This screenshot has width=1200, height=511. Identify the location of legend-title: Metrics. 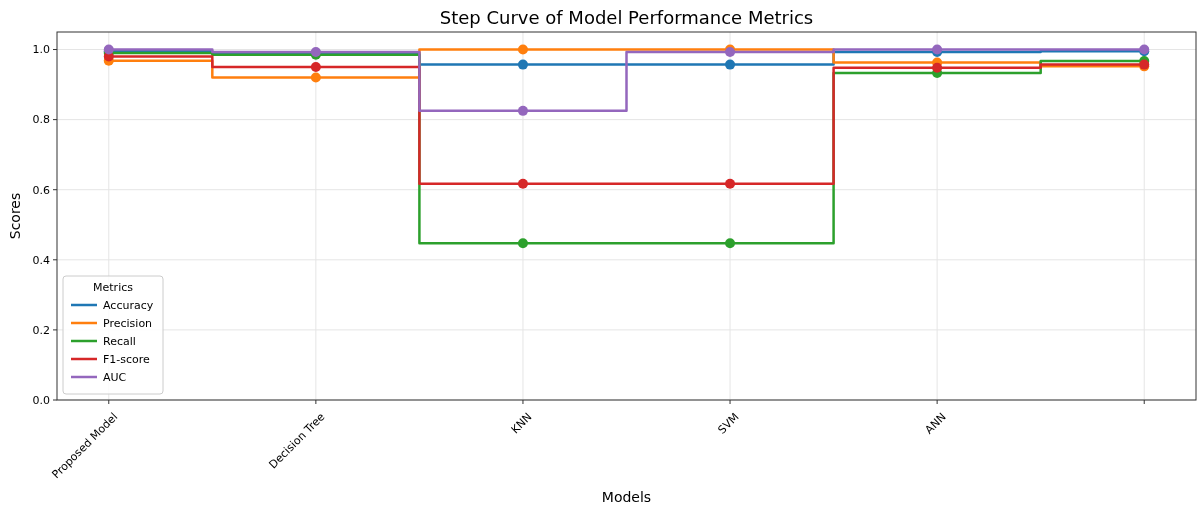
(113, 287).